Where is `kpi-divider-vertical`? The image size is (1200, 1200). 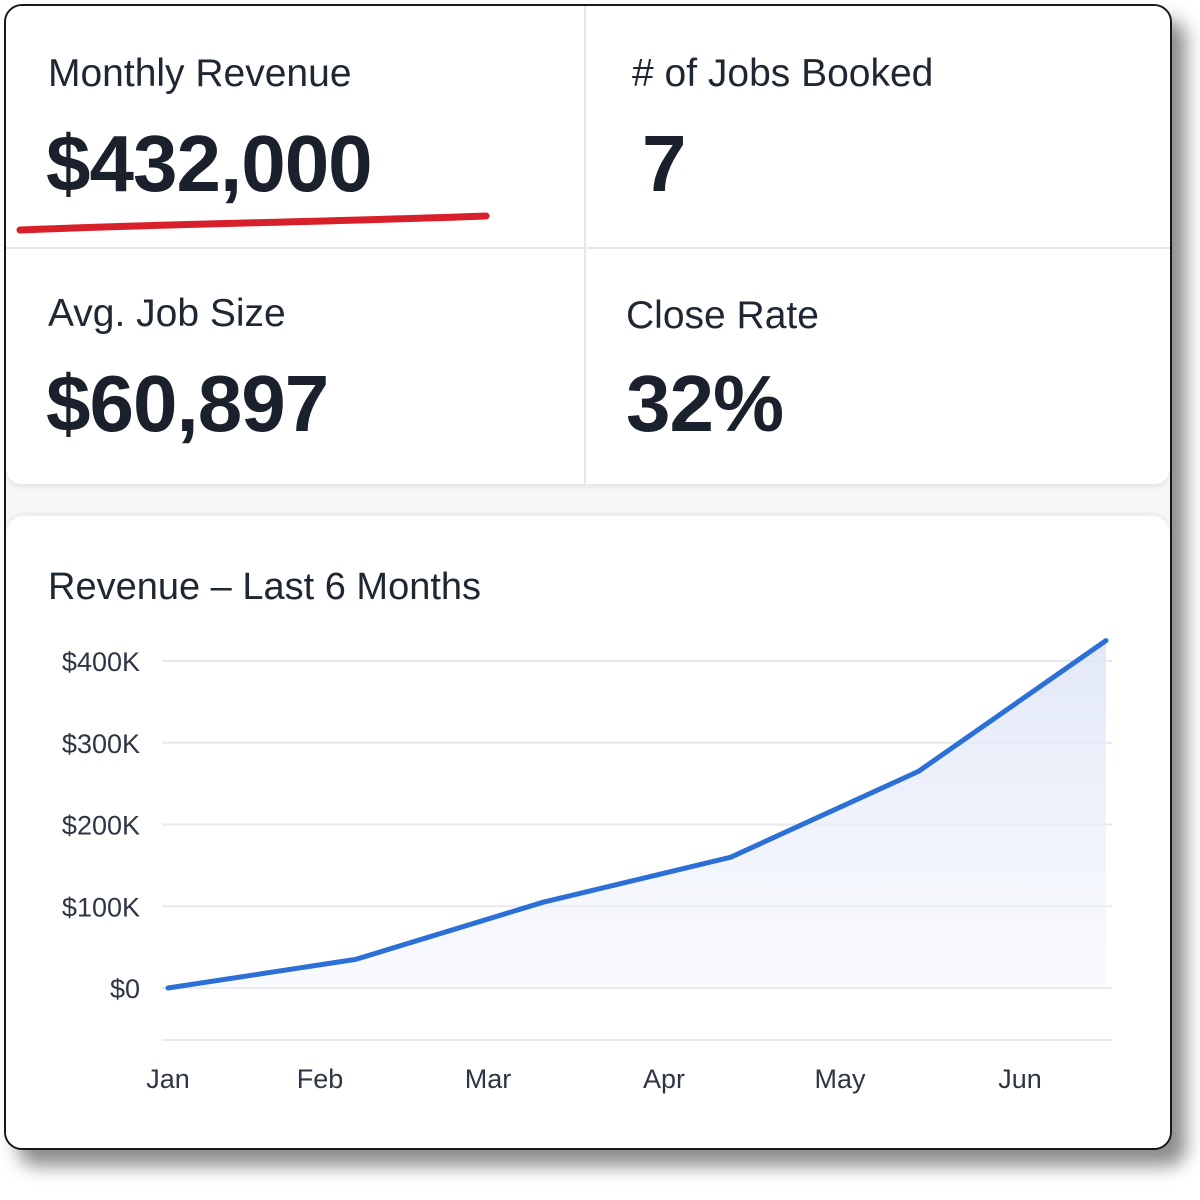 kpi-divider-vertical is located at coordinates (585, 245).